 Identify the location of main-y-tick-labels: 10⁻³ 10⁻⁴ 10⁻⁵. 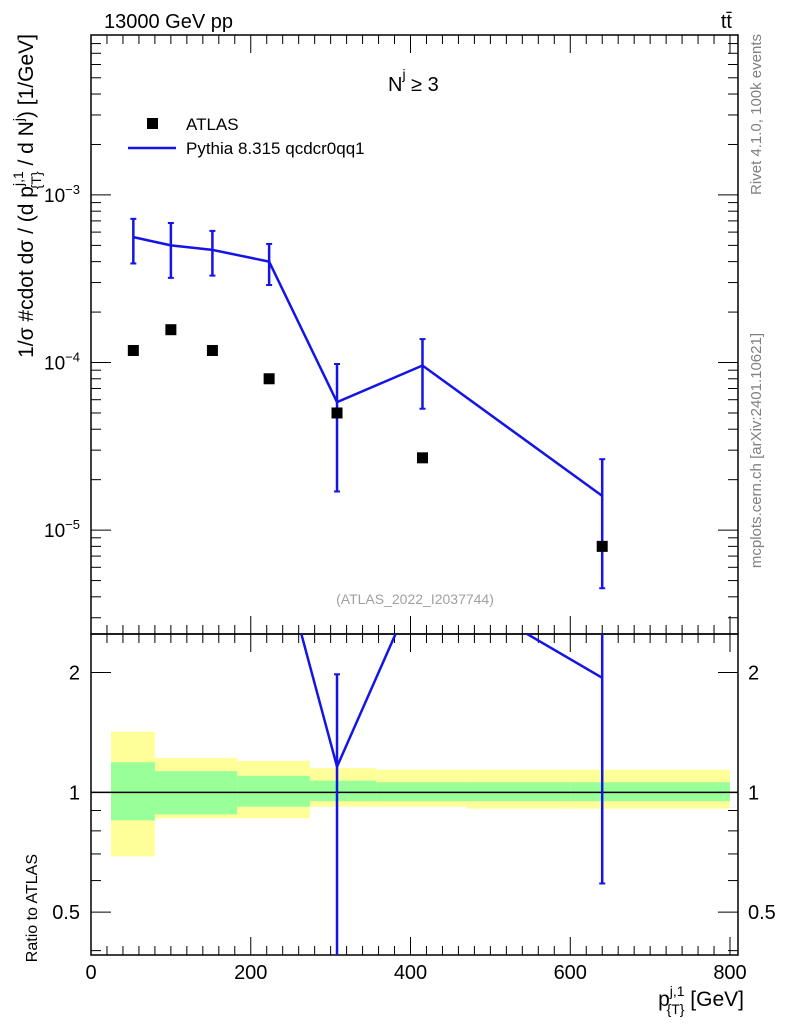
(62, 362).